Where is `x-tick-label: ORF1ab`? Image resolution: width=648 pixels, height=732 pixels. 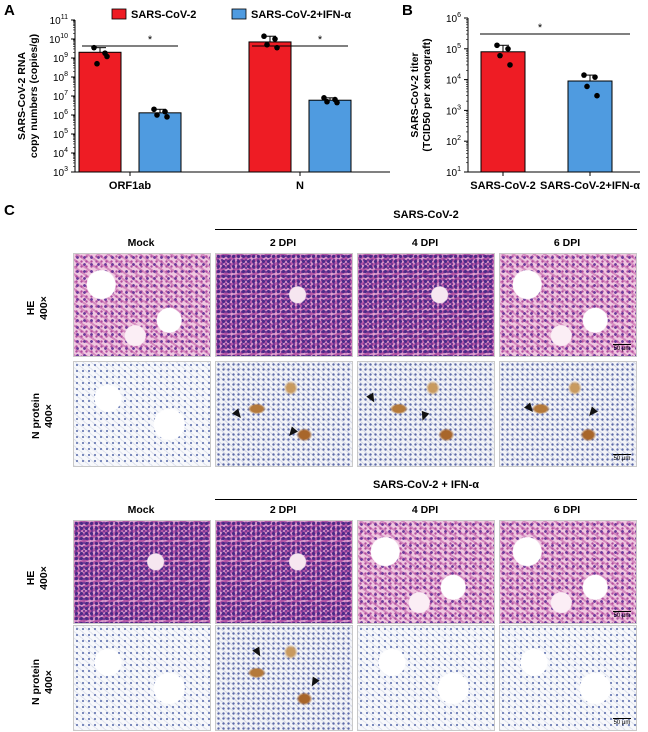 x-tick-label: ORF1ab is located at coordinates (130, 186).